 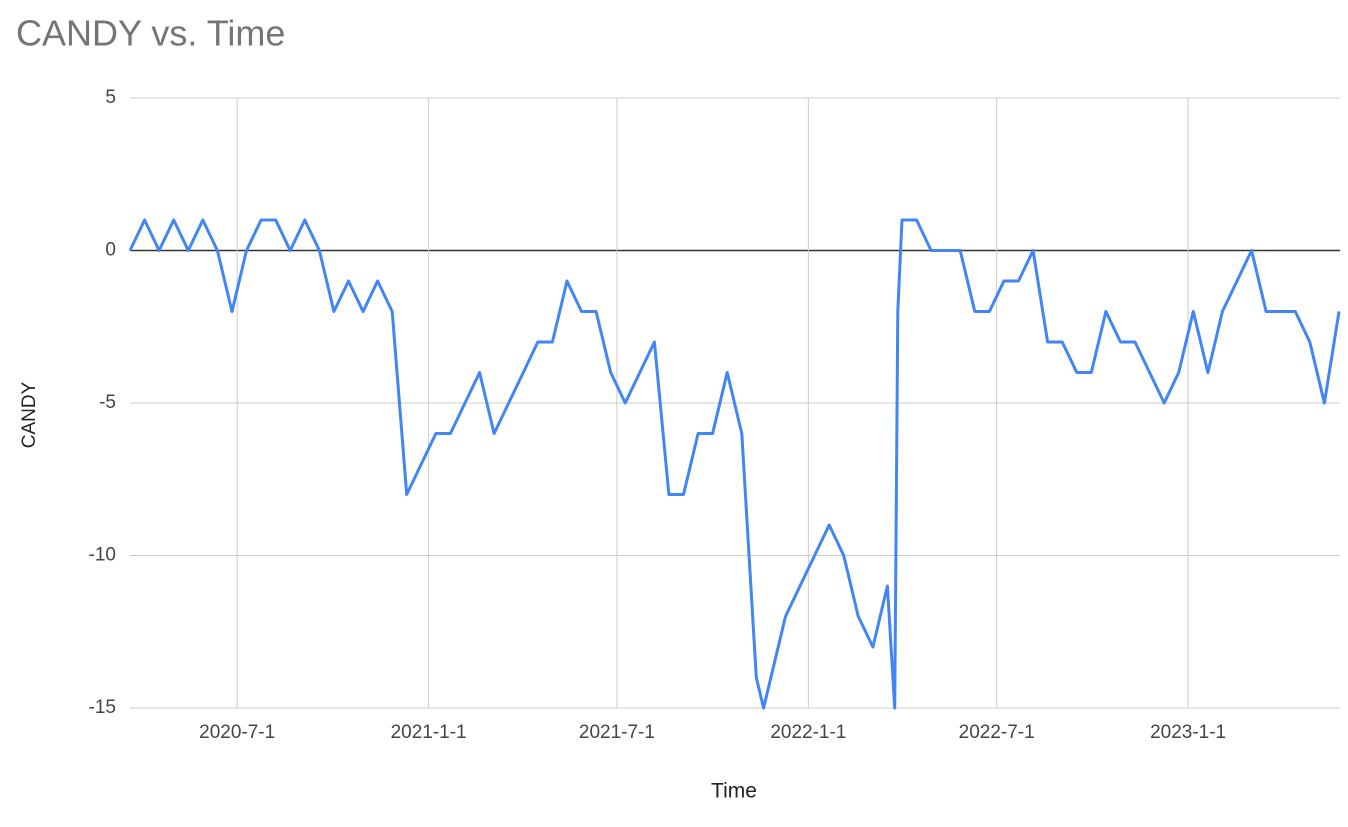 What do you see at coordinates (102, 555) in the screenshot?
I see `y-tick-label: -10` at bounding box center [102, 555].